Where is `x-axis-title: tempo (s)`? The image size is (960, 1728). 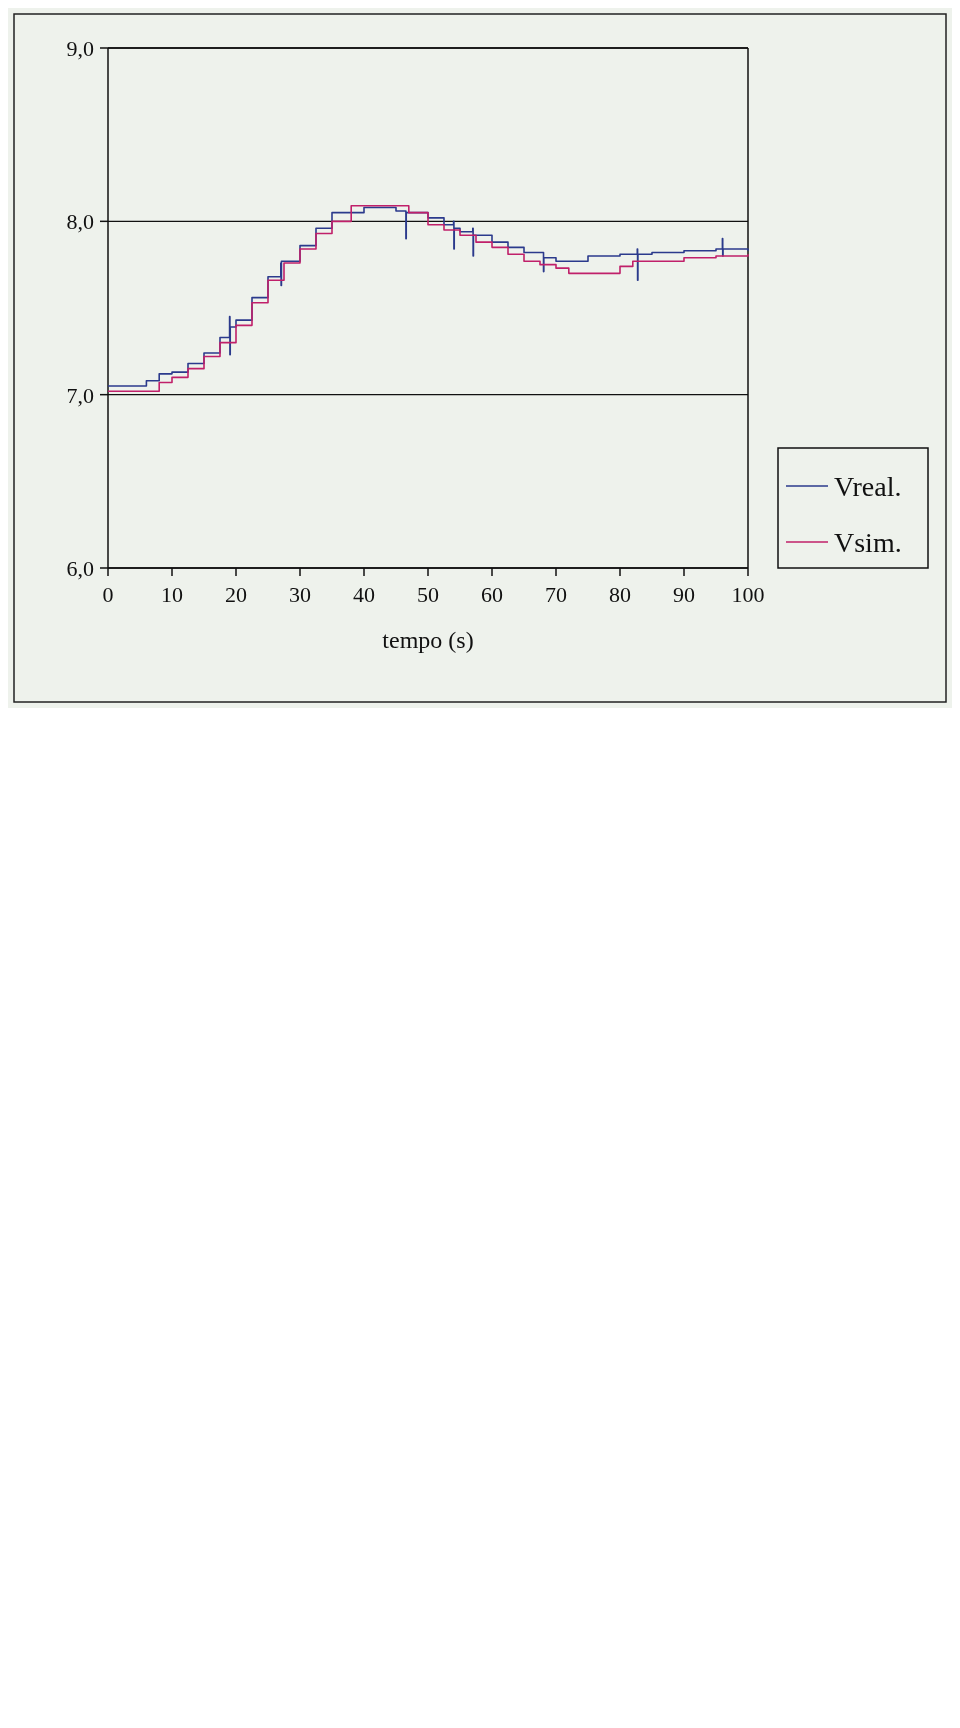 x-axis-title: tempo (s) is located at coordinates (428, 640).